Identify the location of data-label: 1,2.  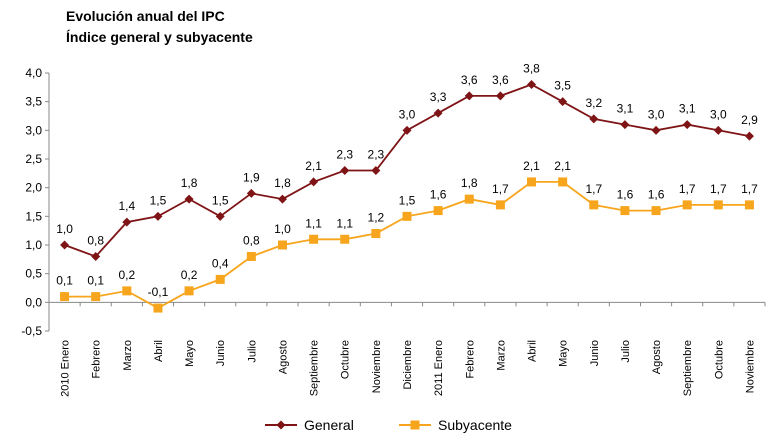
(376, 218).